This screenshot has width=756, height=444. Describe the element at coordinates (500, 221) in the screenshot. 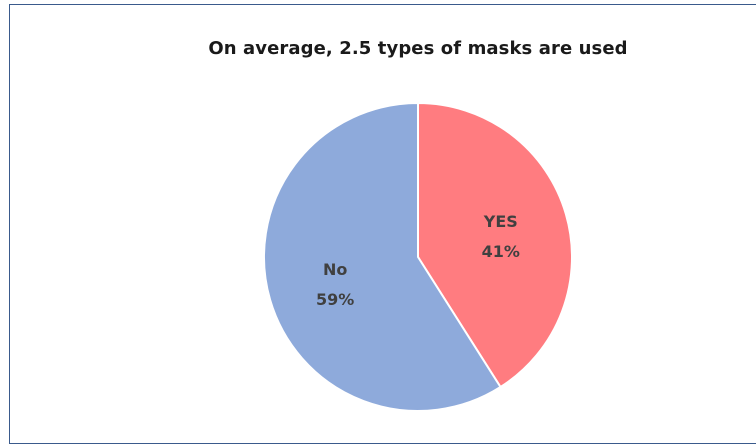

I see `slice-label-yes: YES` at that location.